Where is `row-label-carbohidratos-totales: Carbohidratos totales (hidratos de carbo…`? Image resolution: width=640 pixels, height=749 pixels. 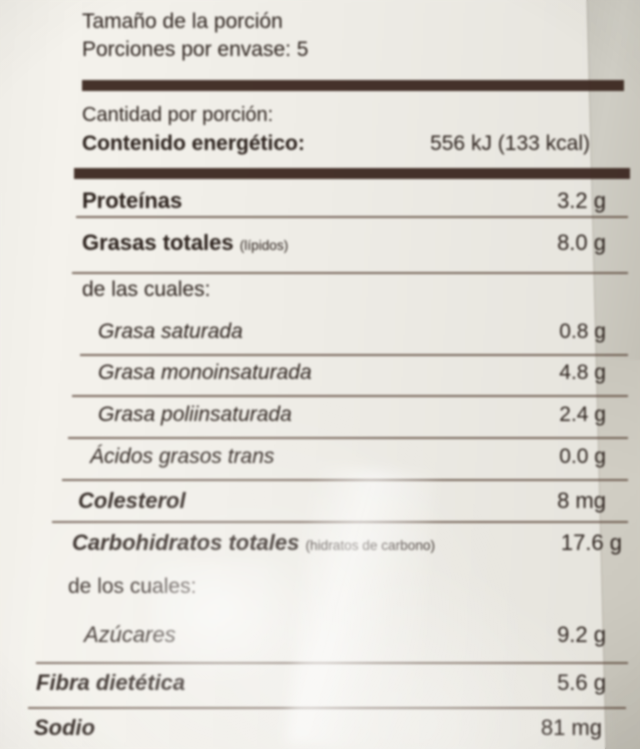 row-label-carbohidratos-totales: Carbohidratos totales (hidratos de carbo… is located at coordinates (253, 543).